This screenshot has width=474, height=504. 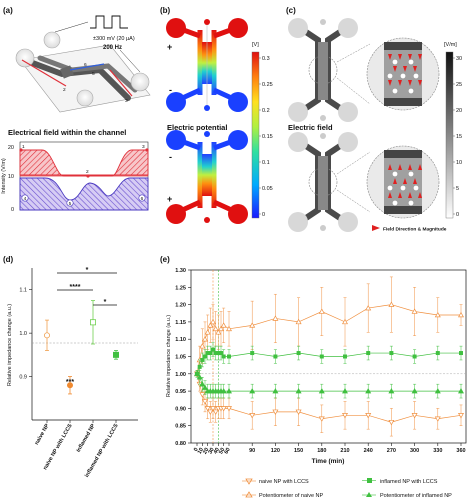 I want to click on panel-e-ytick-label: 1.05, so click(x=180, y=358).